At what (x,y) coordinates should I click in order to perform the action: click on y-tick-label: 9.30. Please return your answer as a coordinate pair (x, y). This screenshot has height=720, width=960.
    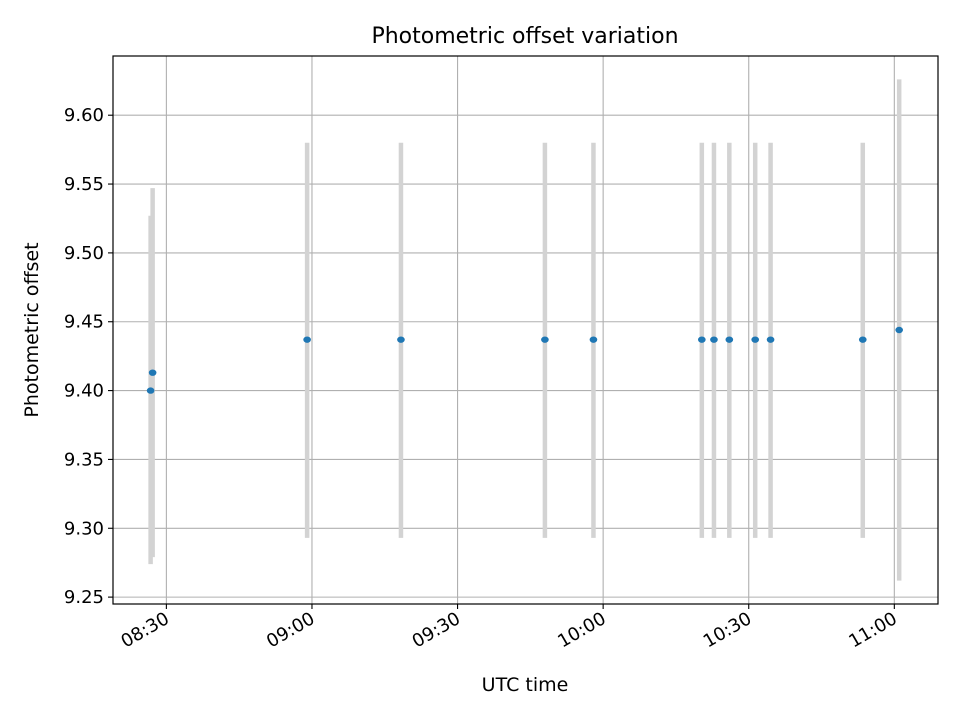
    Looking at the image, I should click on (84, 528).